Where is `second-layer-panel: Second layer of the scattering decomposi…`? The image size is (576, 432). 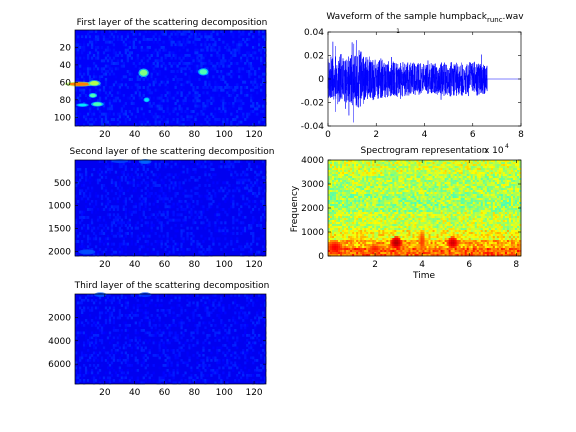 second-layer-panel: Second layer of the scattering decomposi… is located at coordinates (161, 208).